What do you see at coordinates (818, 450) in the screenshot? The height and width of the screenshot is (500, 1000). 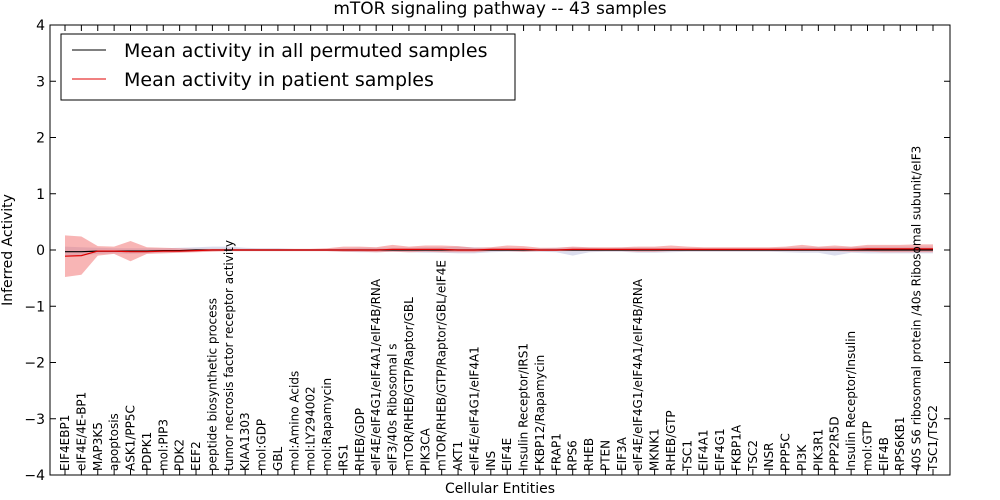 I see `x-tick-label: PIK3R1` at bounding box center [818, 450].